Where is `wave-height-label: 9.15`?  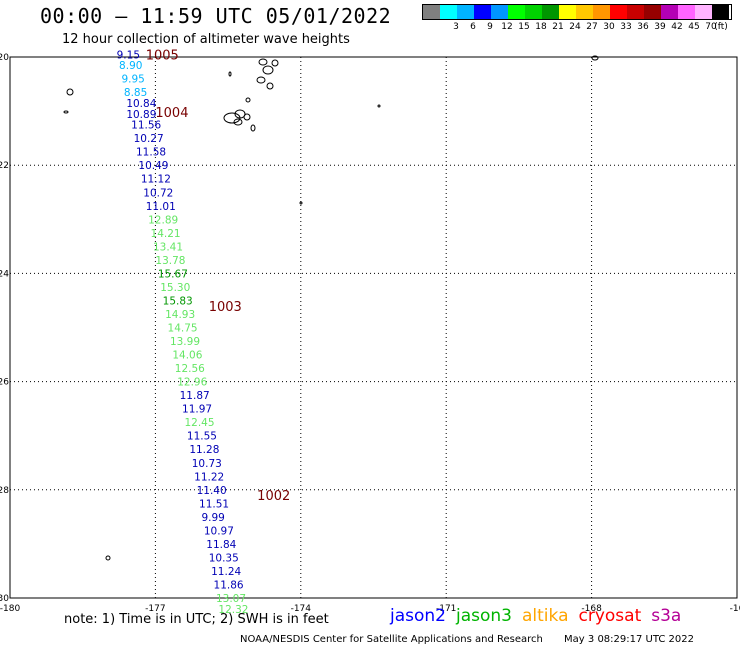 wave-height-label: 9.15 is located at coordinates (128, 55).